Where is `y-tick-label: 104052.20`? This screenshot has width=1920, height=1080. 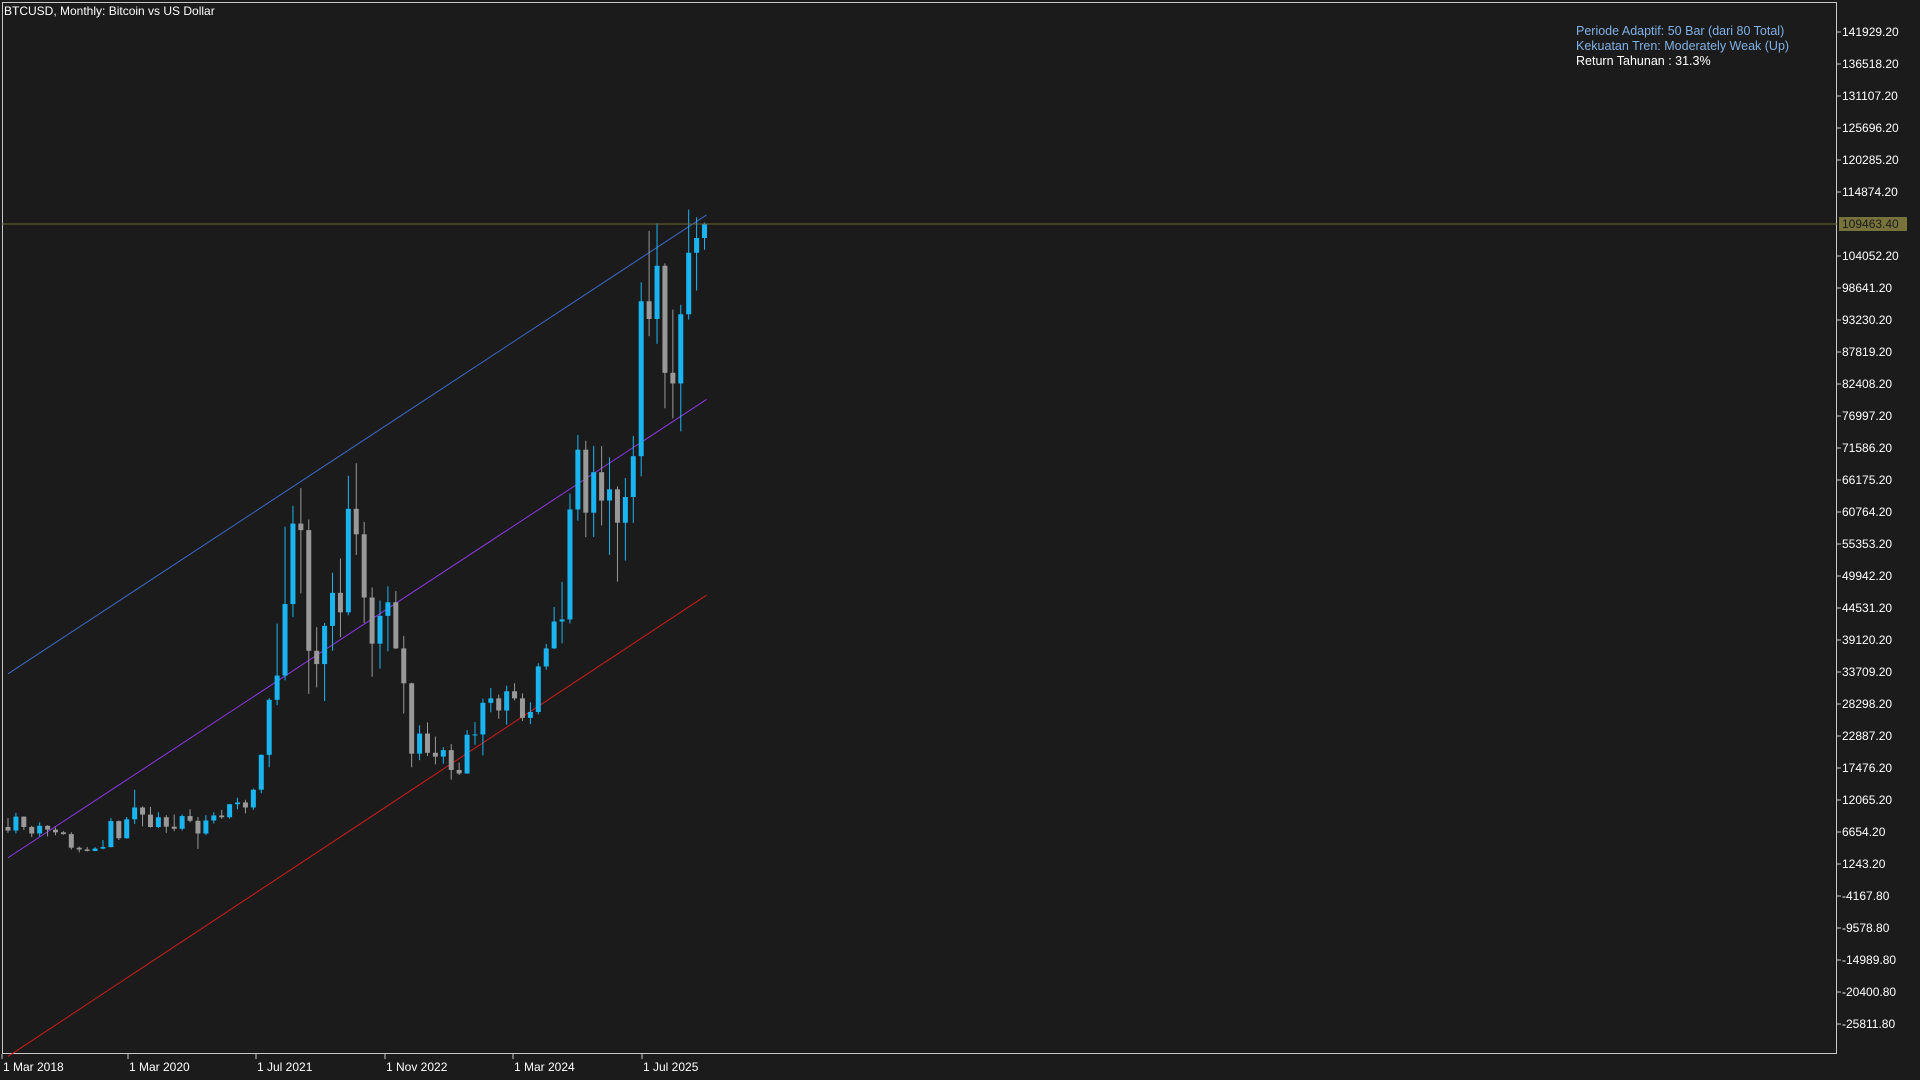
y-tick-label: 104052.20 is located at coordinates (1870, 256).